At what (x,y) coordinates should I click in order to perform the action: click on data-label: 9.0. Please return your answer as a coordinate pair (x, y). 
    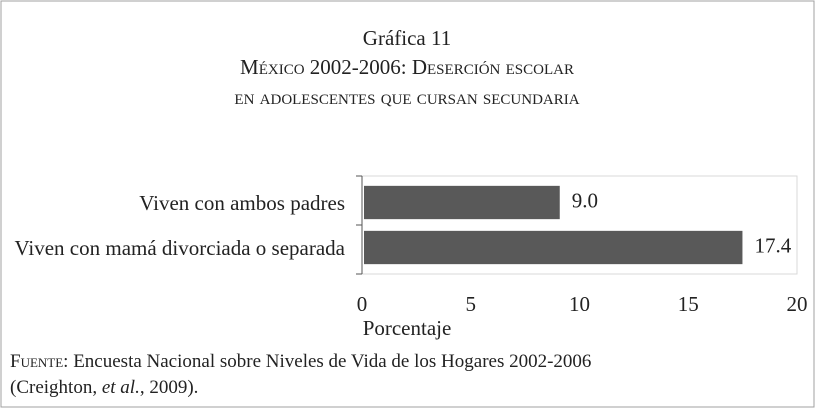
    Looking at the image, I should click on (585, 200).